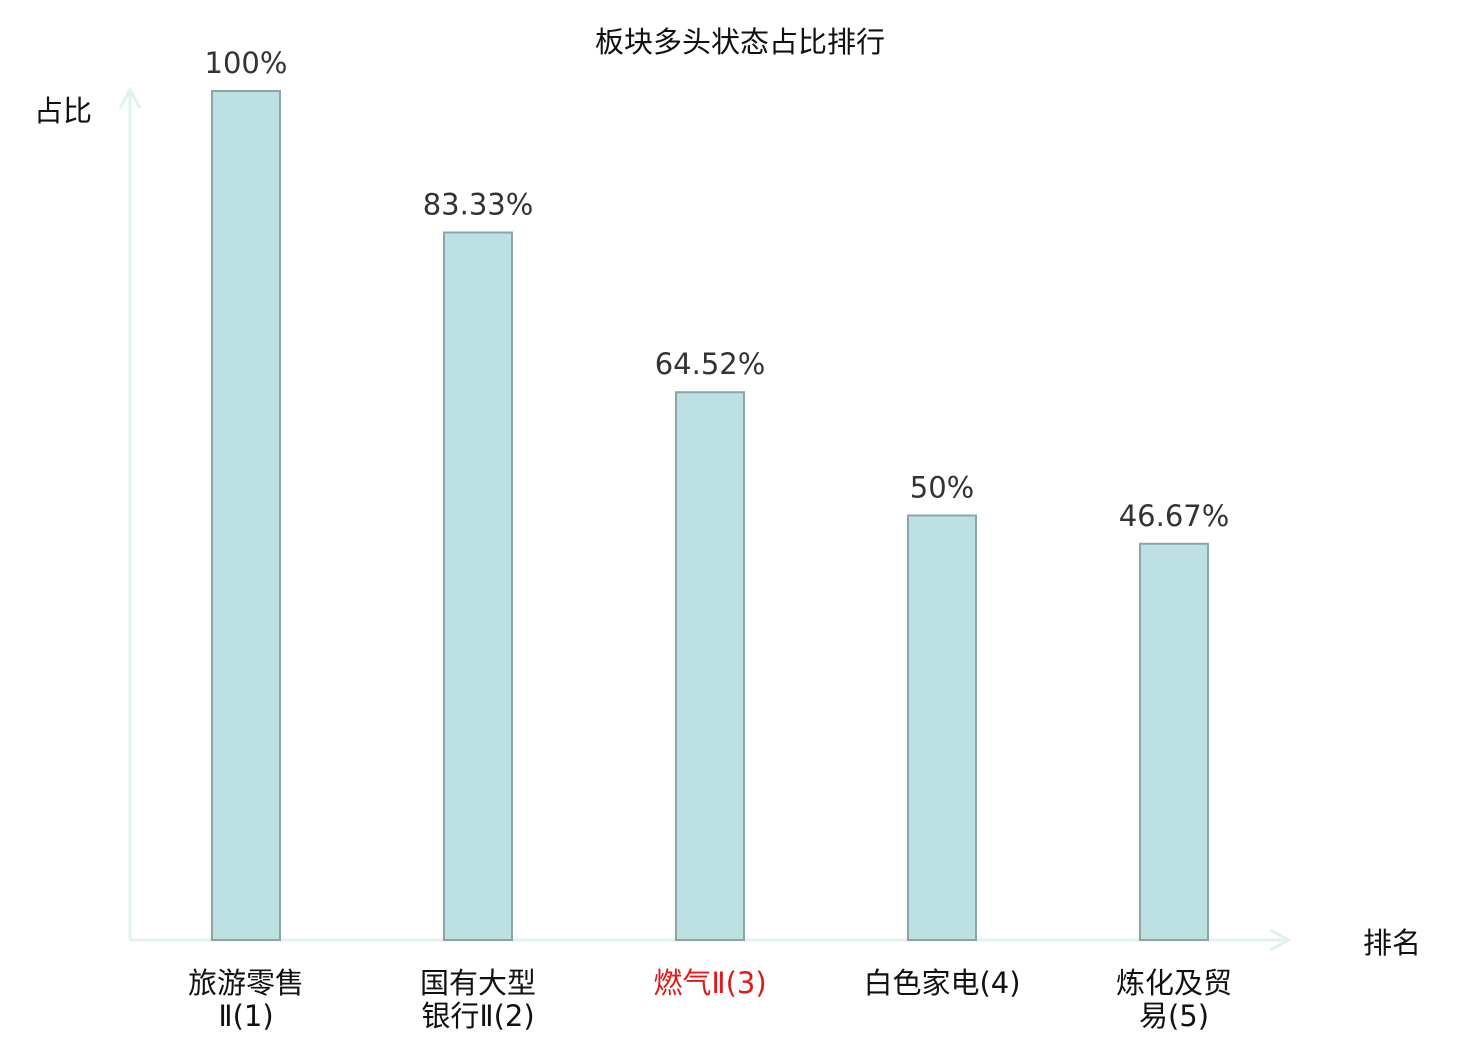  What do you see at coordinates (1174, 983) in the screenshot?
I see `category-label-5-line-1: 炼化及贸` at bounding box center [1174, 983].